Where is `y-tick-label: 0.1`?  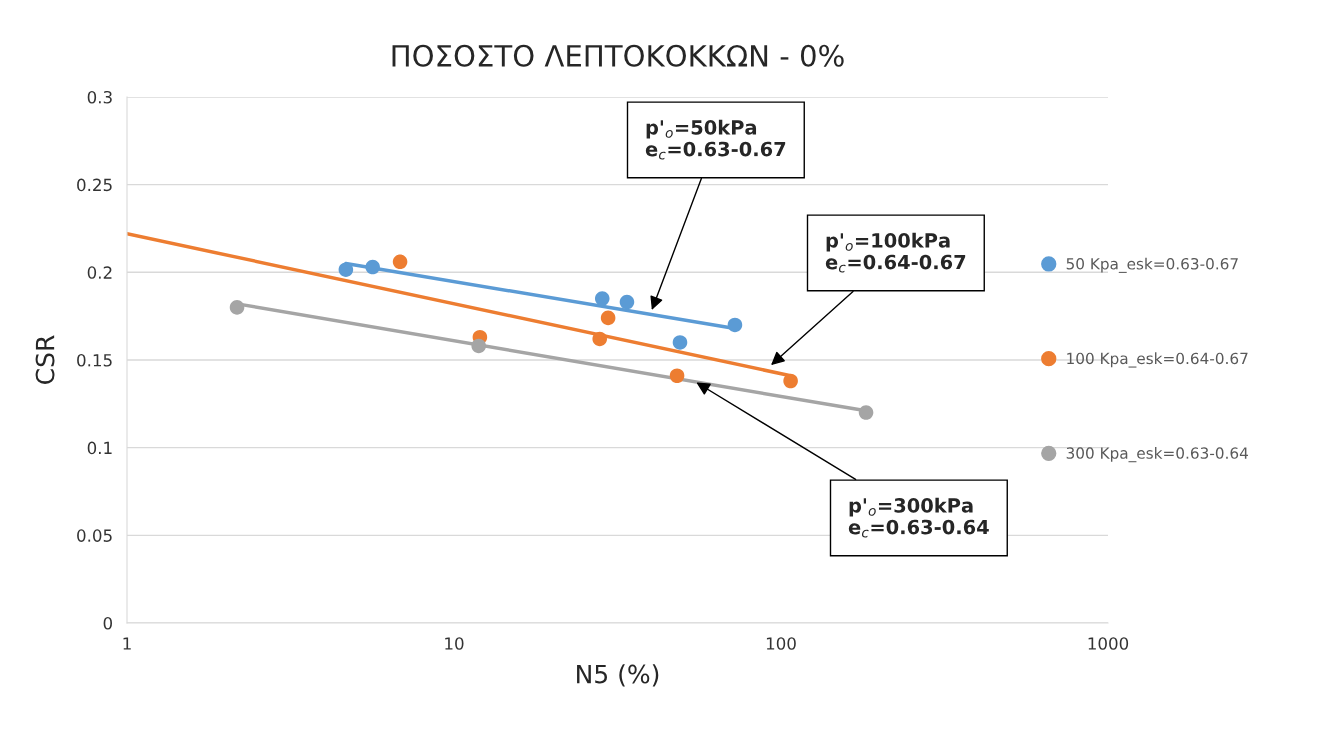
y-tick-label: 0.1 is located at coordinates (99, 448).